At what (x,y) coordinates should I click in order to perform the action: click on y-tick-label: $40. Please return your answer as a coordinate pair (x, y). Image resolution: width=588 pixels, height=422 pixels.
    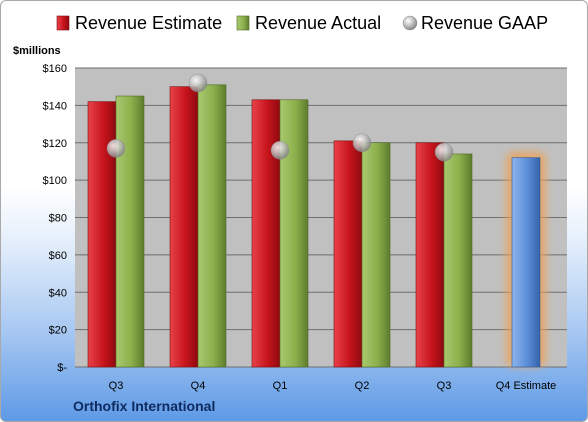
    Looking at the image, I should click on (58, 293).